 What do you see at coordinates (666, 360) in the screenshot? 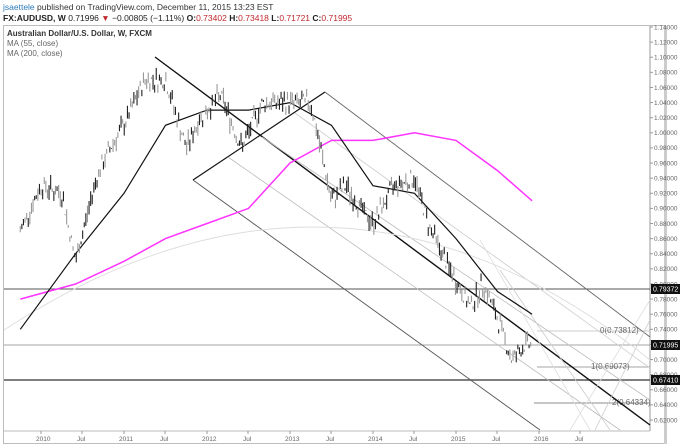
I see `svg-text: 0.70000` at bounding box center [666, 360].